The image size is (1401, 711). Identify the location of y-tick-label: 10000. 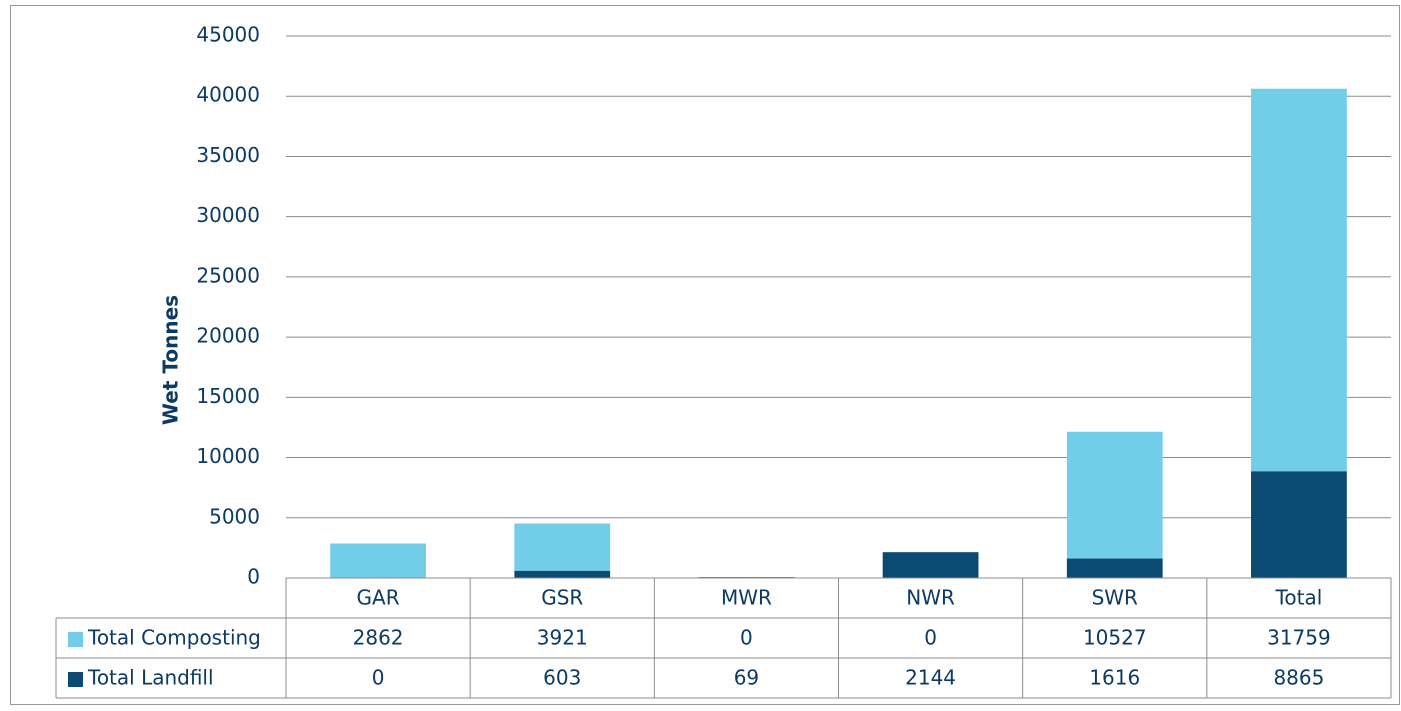
(228, 456).